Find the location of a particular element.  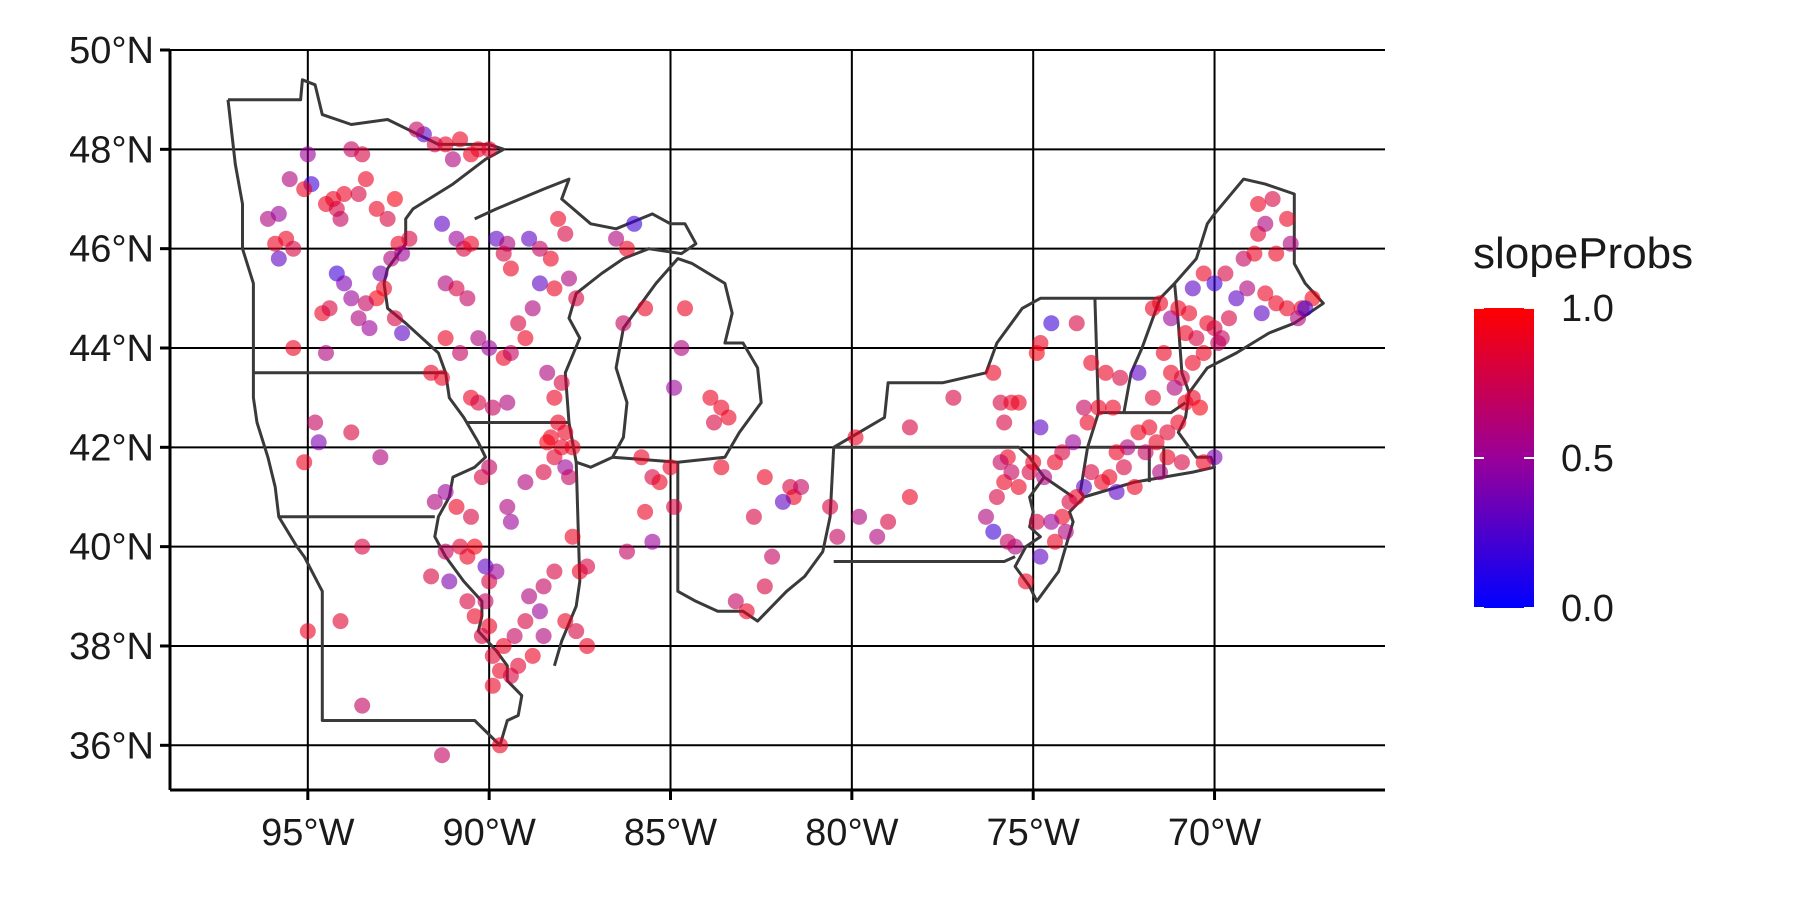

y-tick-label: 50°N is located at coordinates (111, 51).